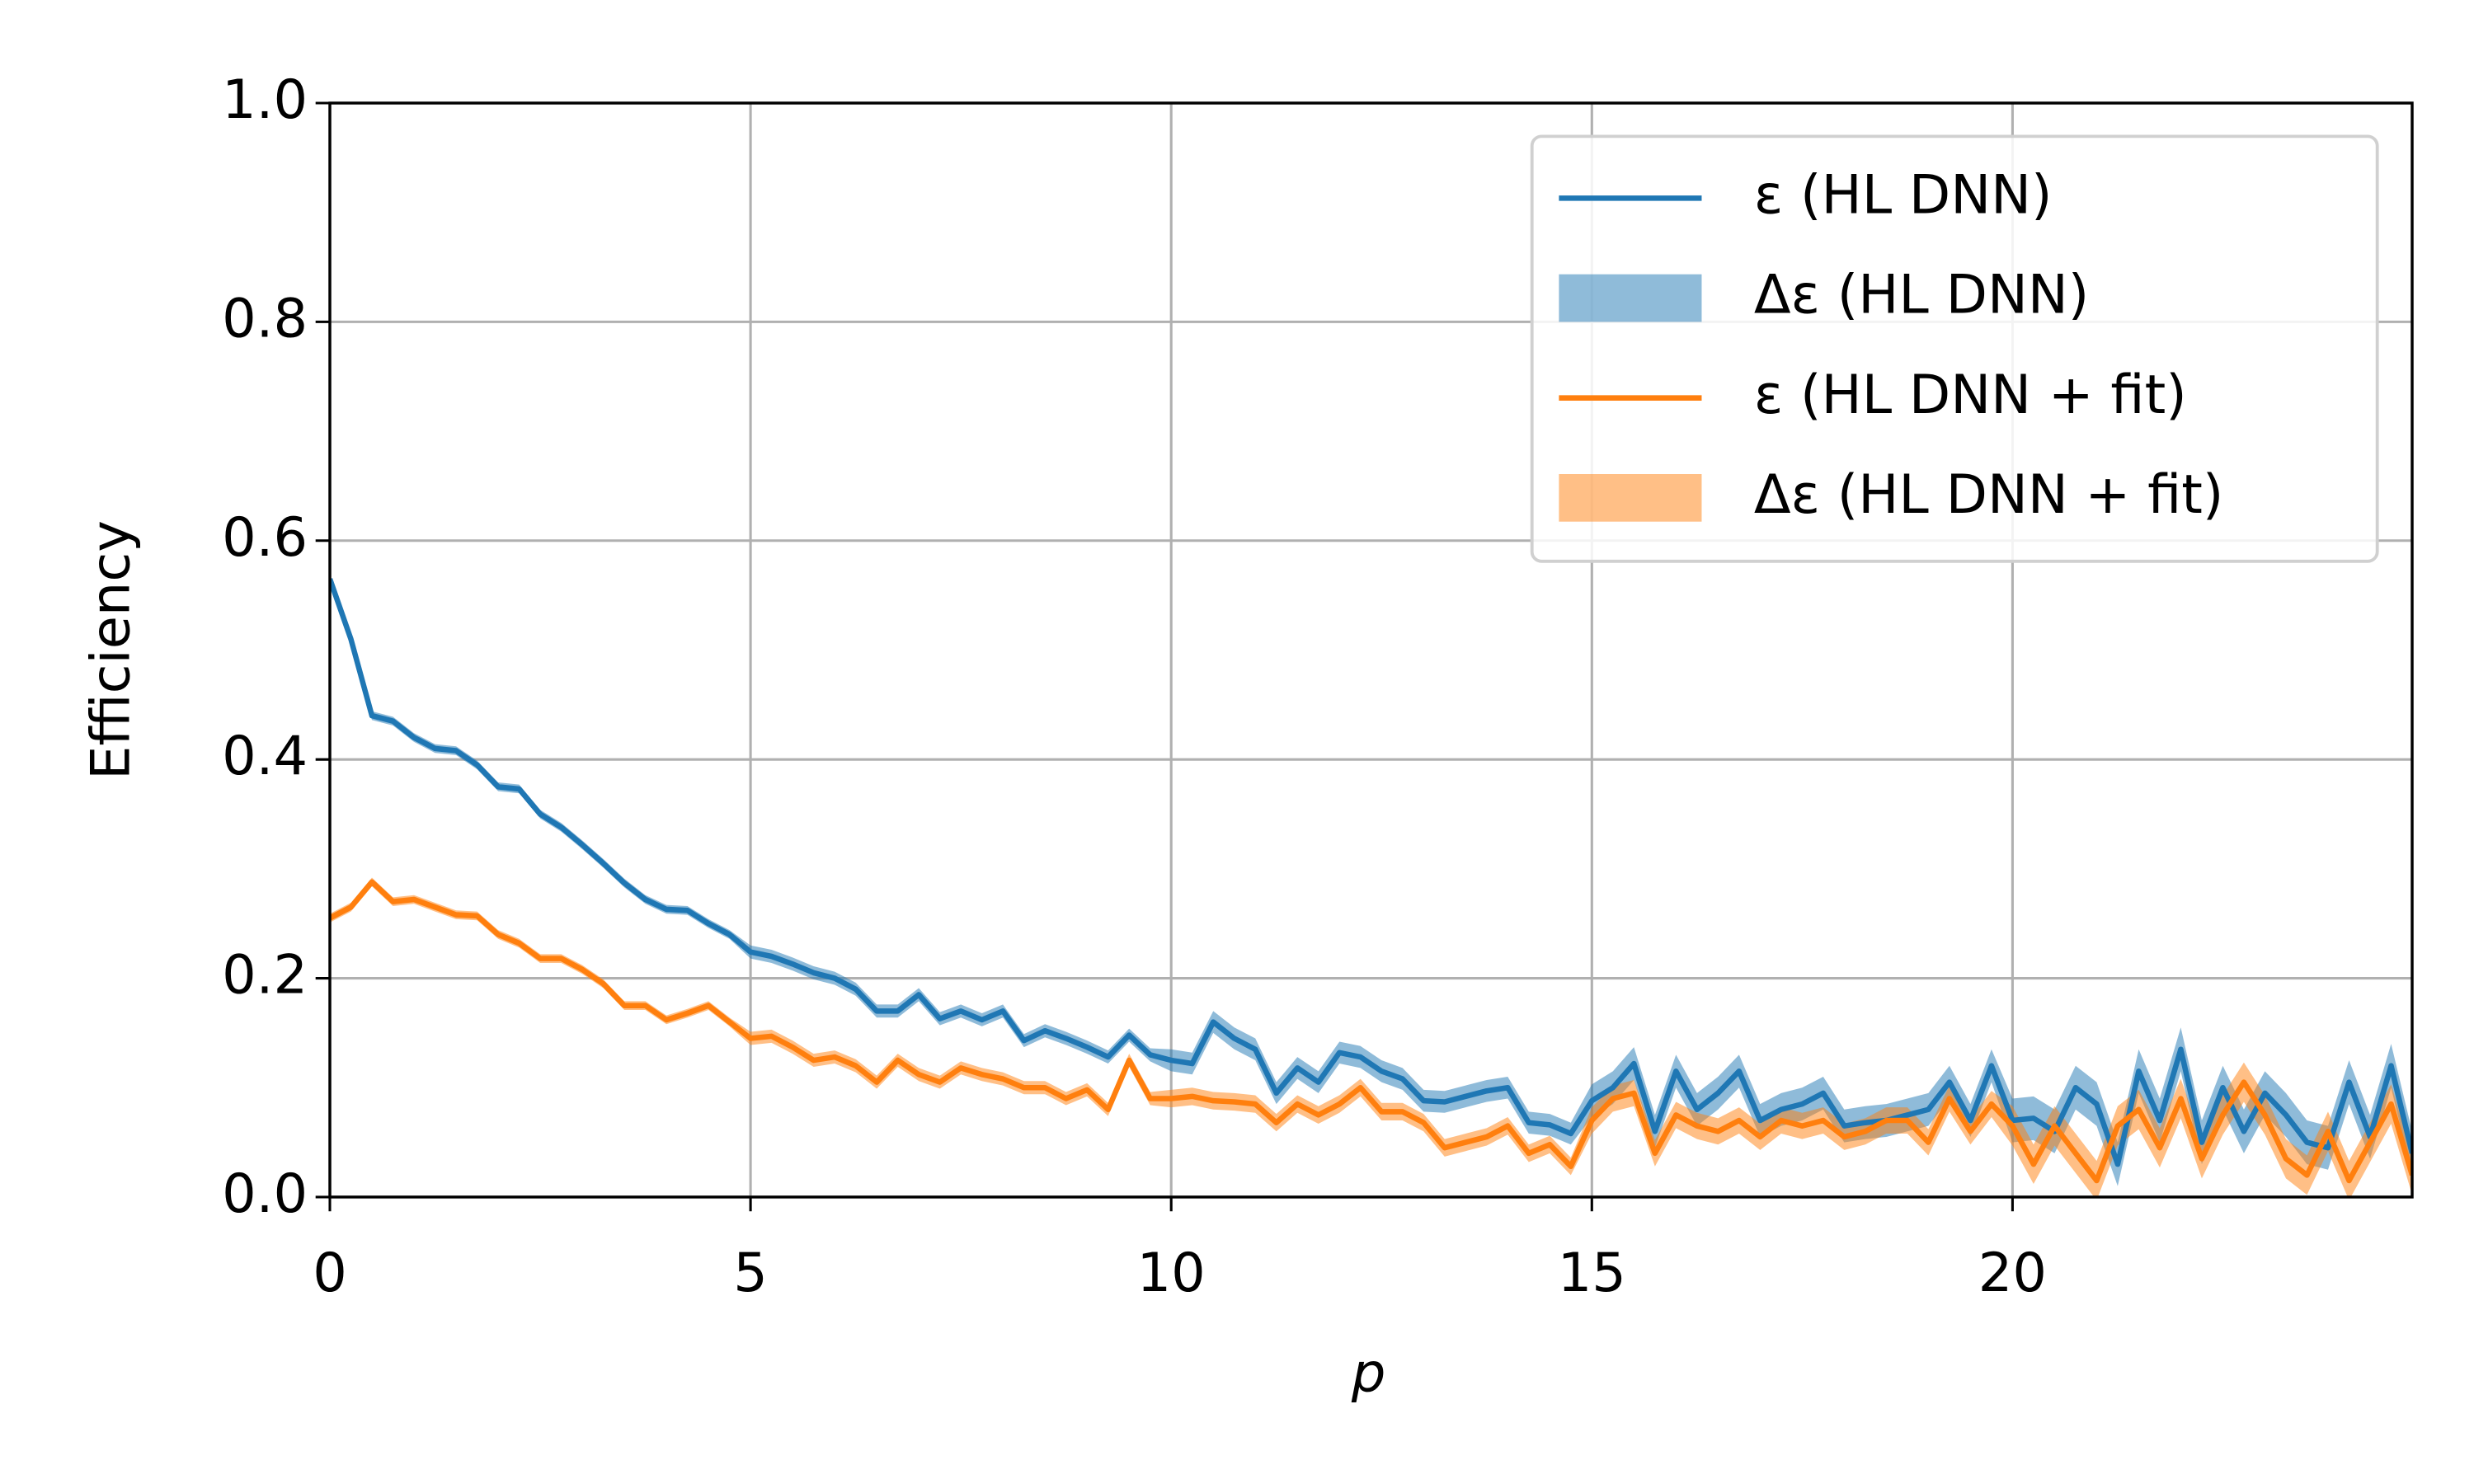 The height and width of the screenshot is (1484, 2474). Describe the element at coordinates (111, 650) in the screenshot. I see `y-axis-label: Efficiency` at that location.